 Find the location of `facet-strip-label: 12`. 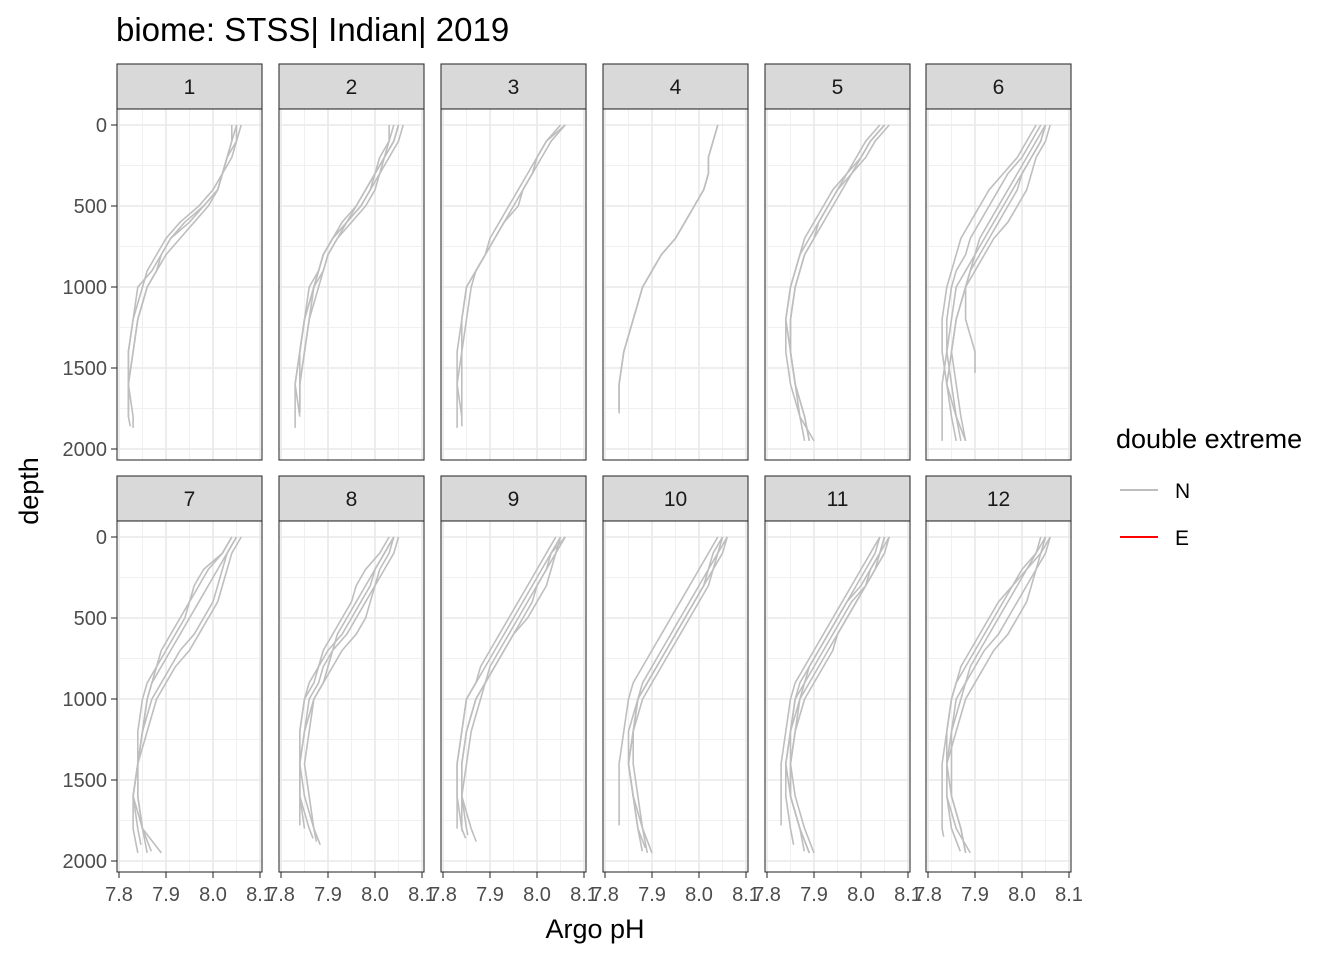

facet-strip-label: 12 is located at coordinates (998, 499).